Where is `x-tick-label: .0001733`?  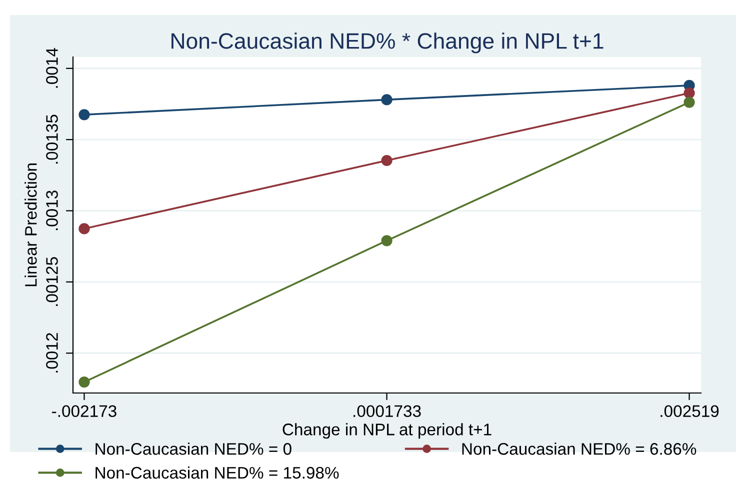 x-tick-label: .0001733 is located at coordinates (387, 411).